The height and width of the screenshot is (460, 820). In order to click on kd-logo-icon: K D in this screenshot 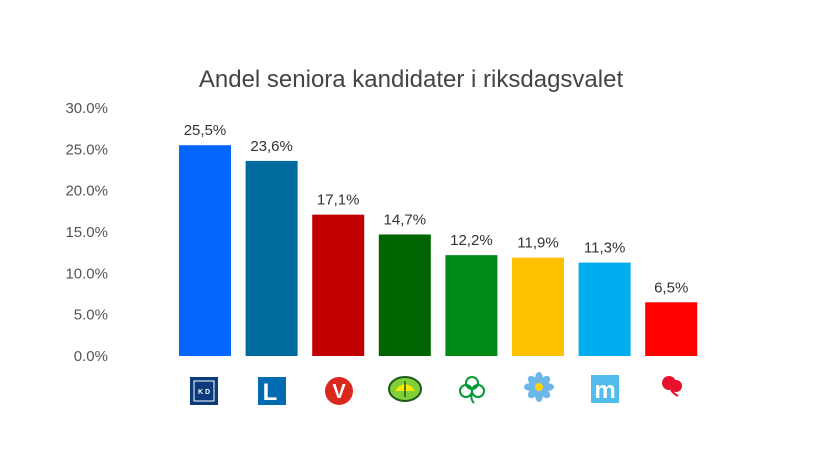, I will do `click(204, 391)`.